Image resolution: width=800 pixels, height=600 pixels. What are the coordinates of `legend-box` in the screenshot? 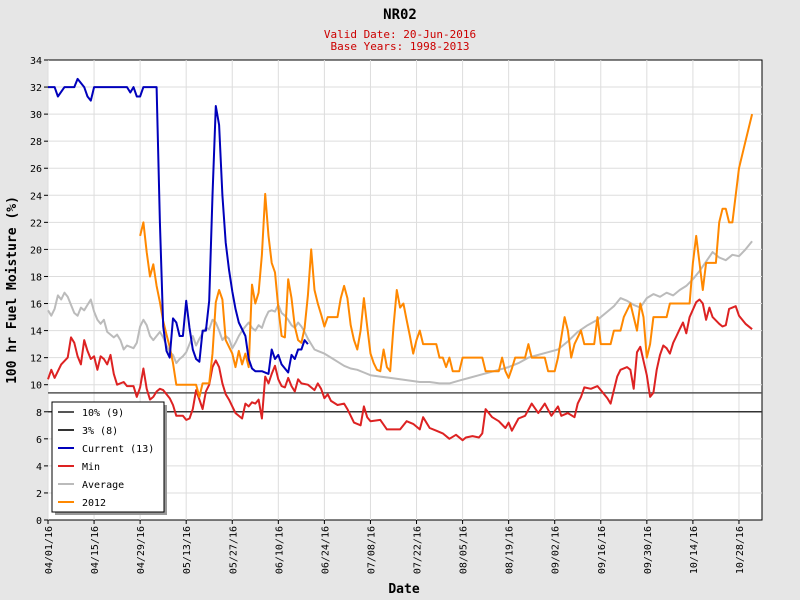 It's located at (108, 457).